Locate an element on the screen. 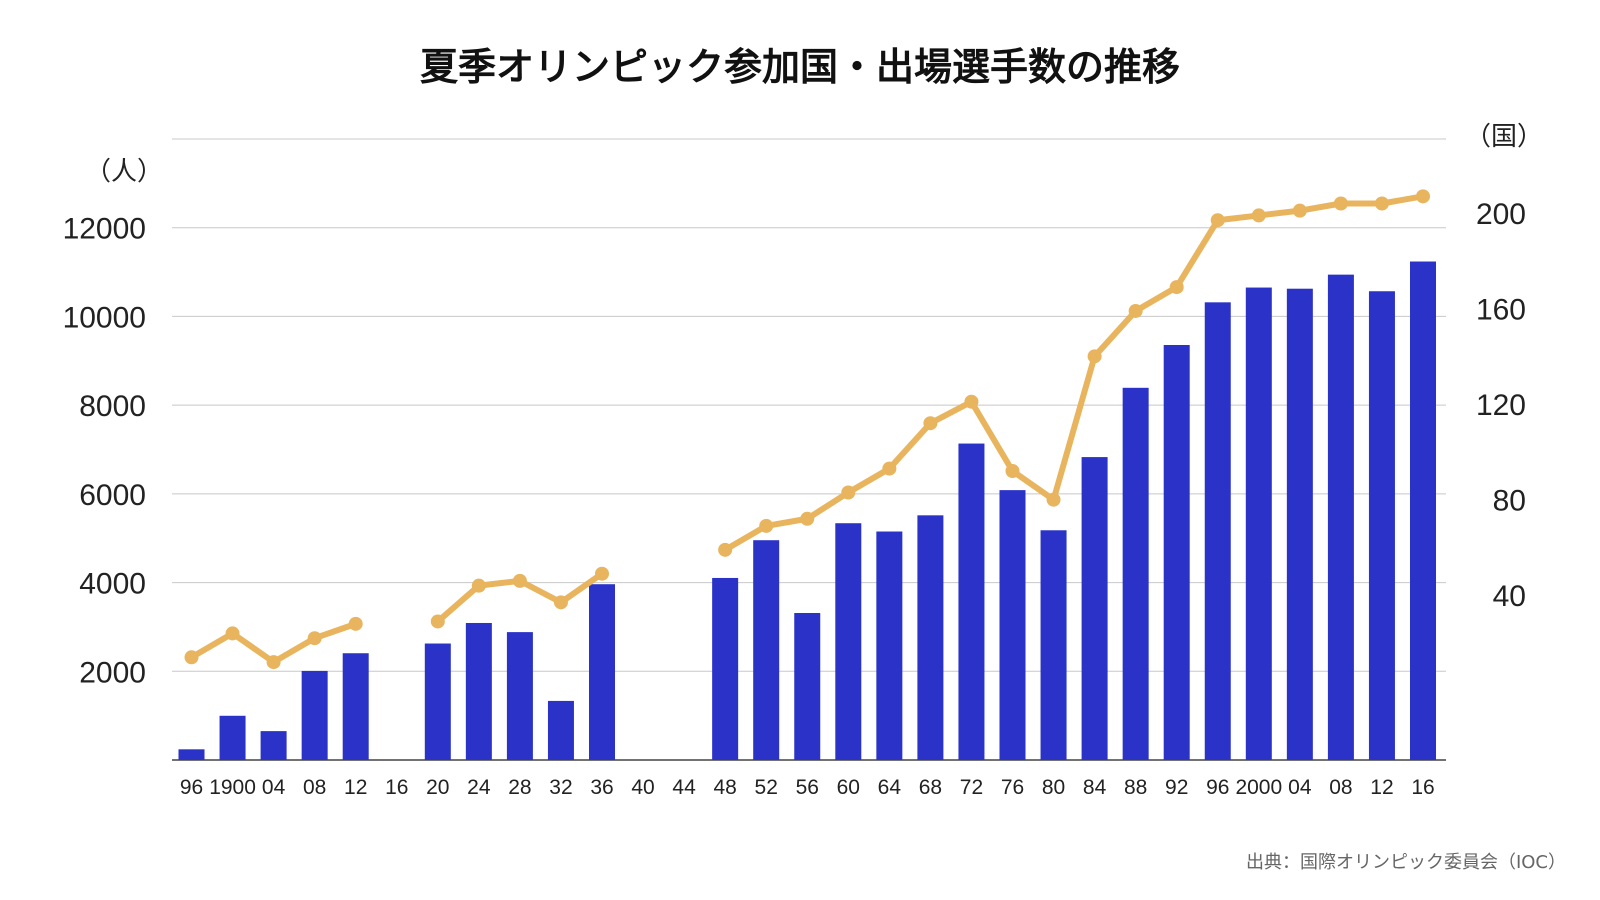 The width and height of the screenshot is (1600, 900). x-tick-label: 56 is located at coordinates (807, 787).